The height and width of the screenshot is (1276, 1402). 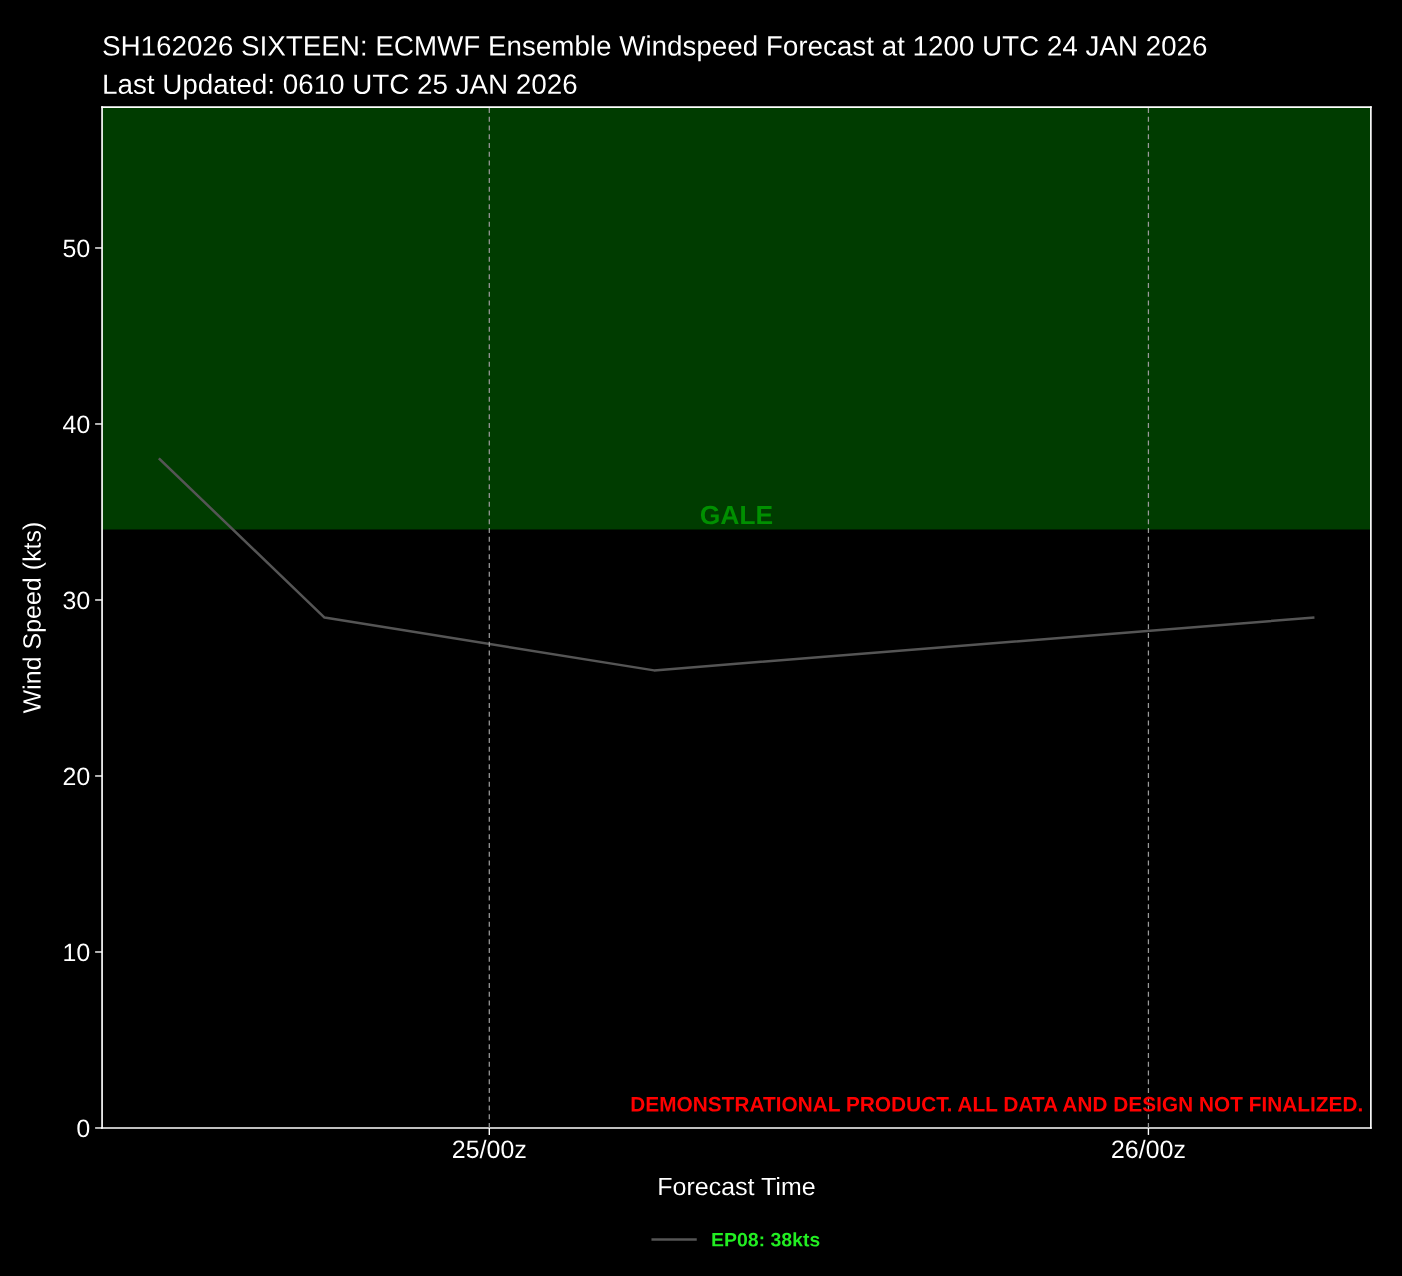 I want to click on x-tick-label: 25/00z, so click(x=489, y=1149).